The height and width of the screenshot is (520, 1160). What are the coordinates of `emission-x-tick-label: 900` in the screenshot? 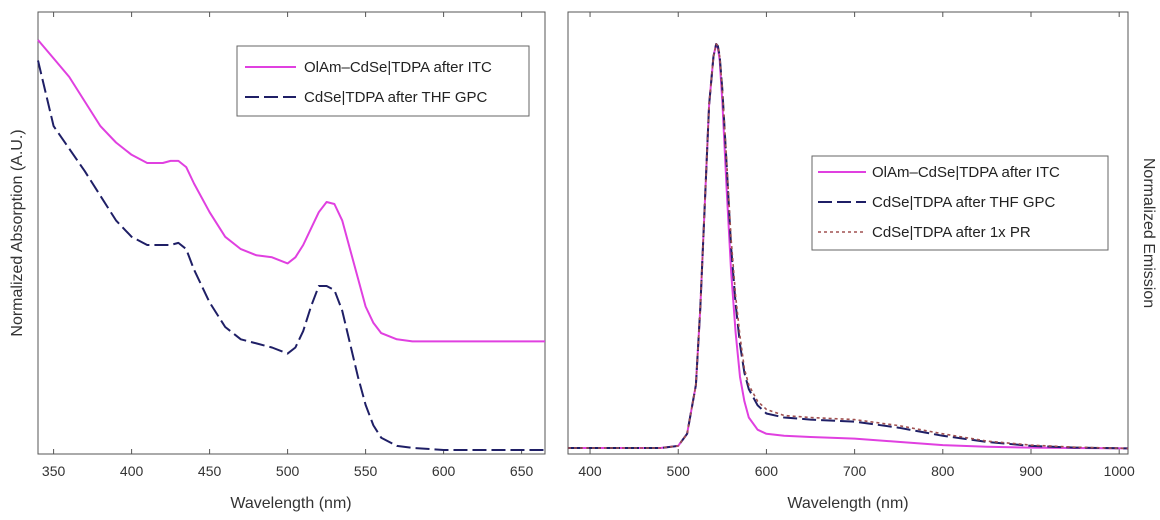 It's located at (1031, 471).